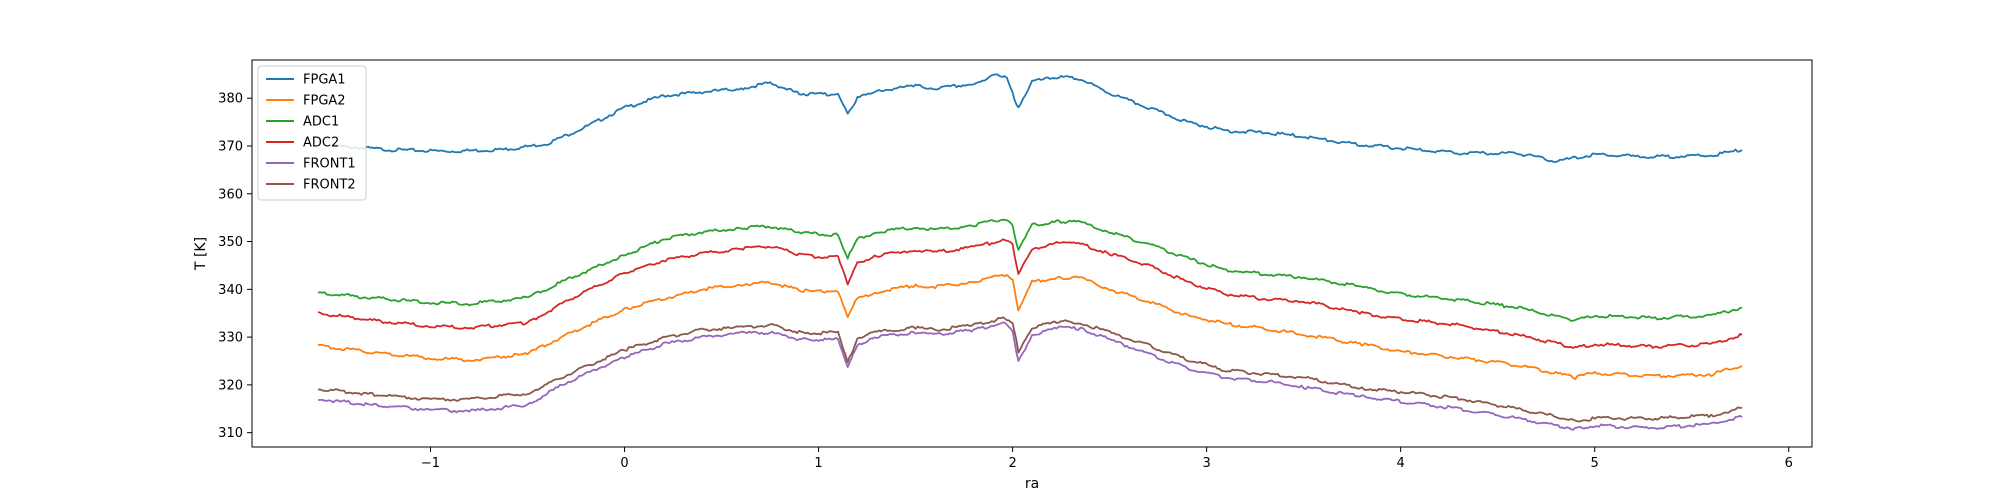  I want to click on y-tick-label: 350, so click(230, 242).